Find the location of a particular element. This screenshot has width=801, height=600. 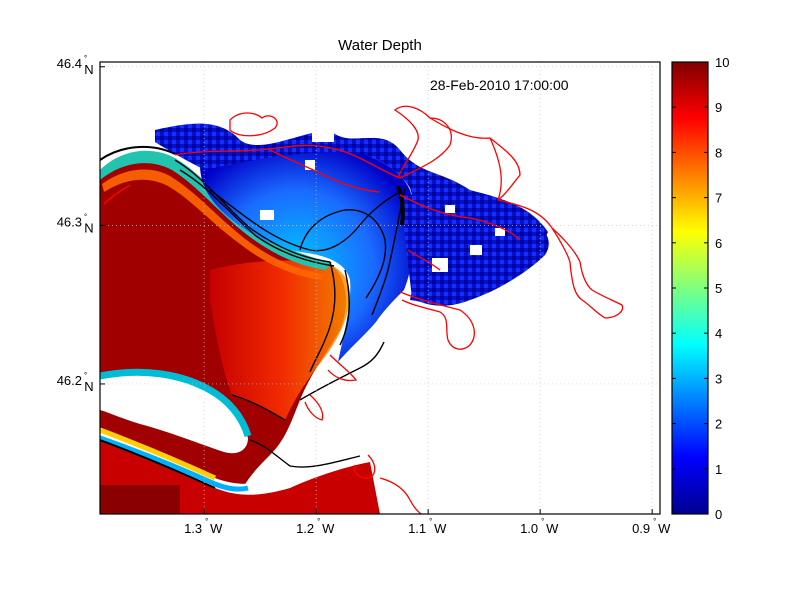

x-tick-label: 1.0 is located at coordinates (529, 528).